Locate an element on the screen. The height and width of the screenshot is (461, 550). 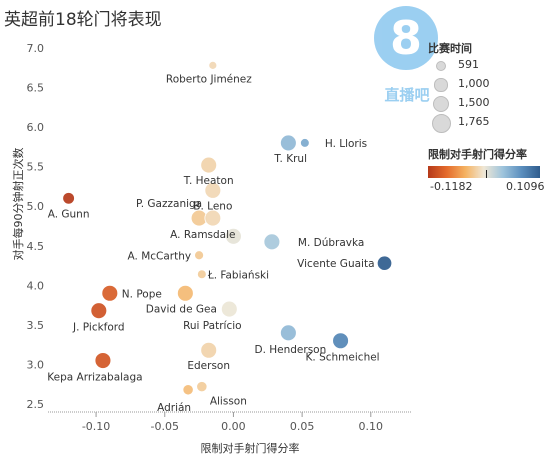
point-label: Alisson is located at coordinates (228, 402).